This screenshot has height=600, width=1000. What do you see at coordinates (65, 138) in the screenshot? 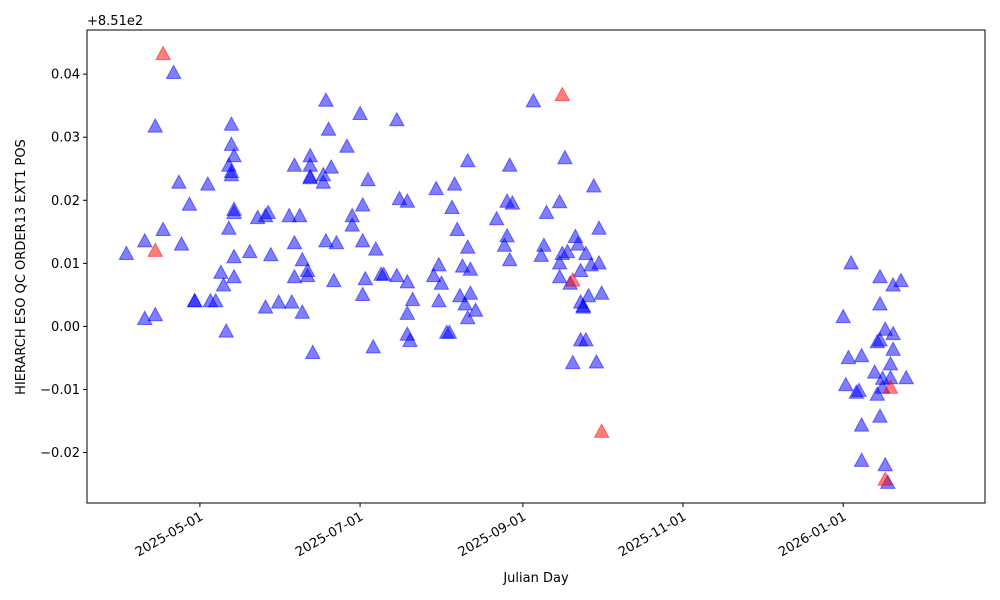
I see `y-tick-label: 0.03` at bounding box center [65, 138].